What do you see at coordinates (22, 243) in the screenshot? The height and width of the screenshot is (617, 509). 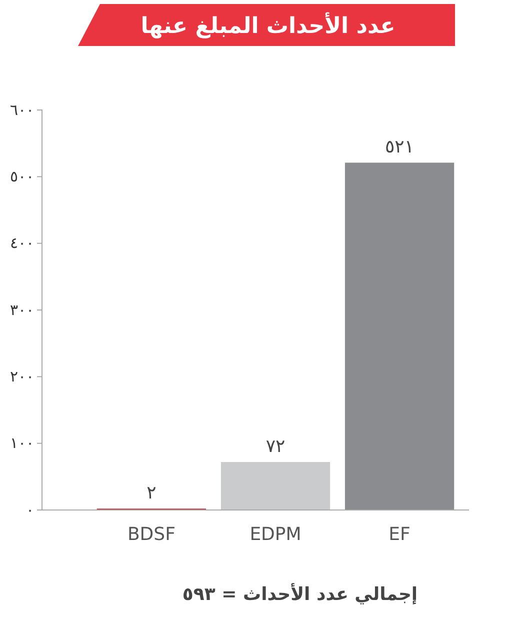 I see `y-tick-label: ٤٠٠` at bounding box center [22, 243].